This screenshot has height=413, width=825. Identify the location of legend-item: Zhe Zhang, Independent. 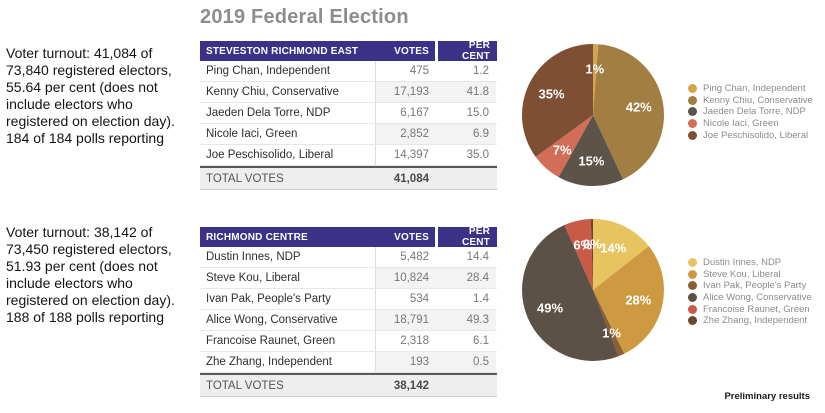
(750, 321).